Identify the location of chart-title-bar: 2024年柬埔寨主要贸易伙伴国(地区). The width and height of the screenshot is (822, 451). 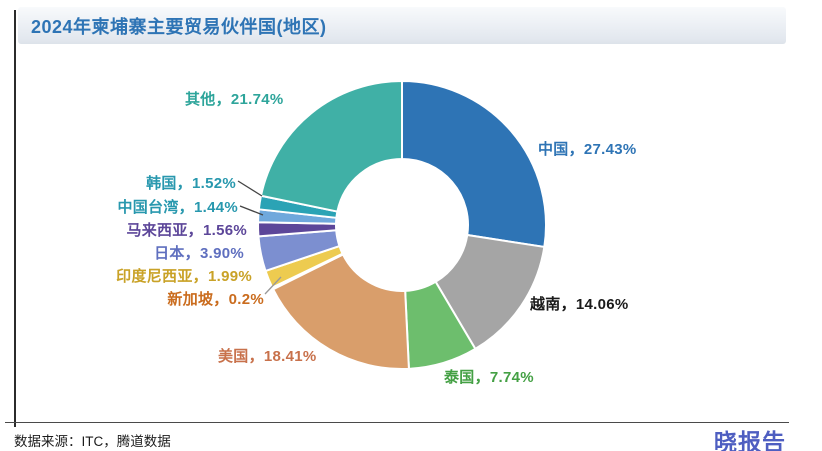
(402, 25).